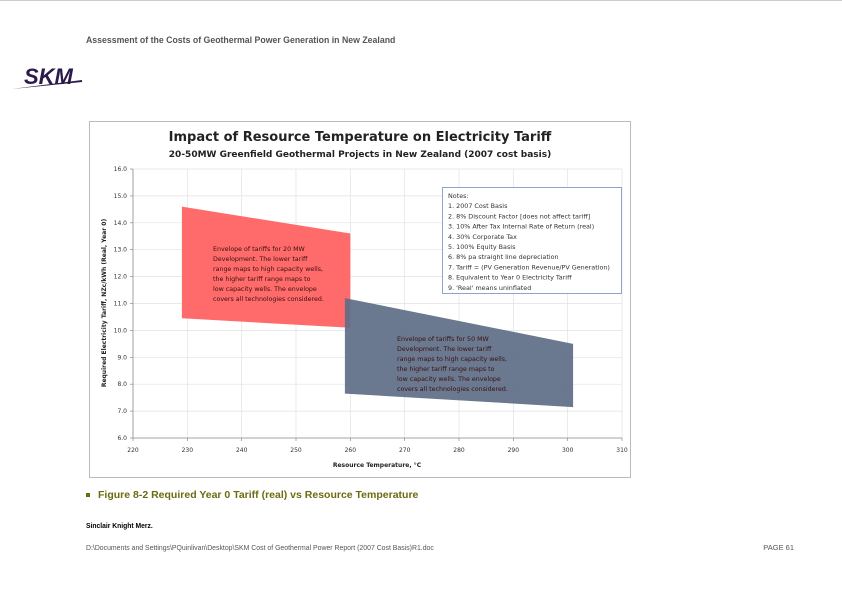  What do you see at coordinates (377, 465) in the screenshot?
I see `x-axis-label: Resource Temperature, °C` at bounding box center [377, 465].